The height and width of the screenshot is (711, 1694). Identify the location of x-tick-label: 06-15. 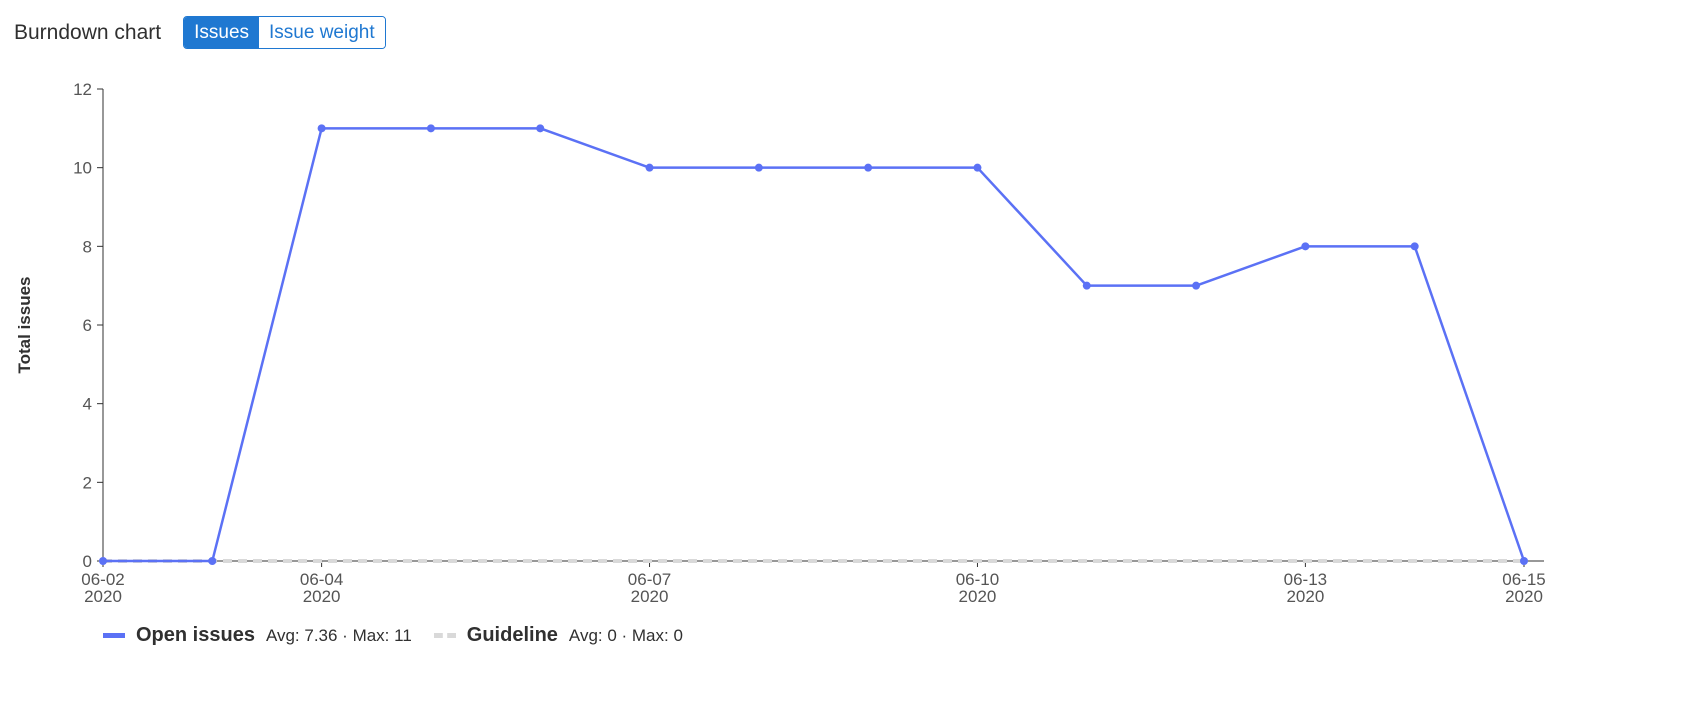
(1523, 579).